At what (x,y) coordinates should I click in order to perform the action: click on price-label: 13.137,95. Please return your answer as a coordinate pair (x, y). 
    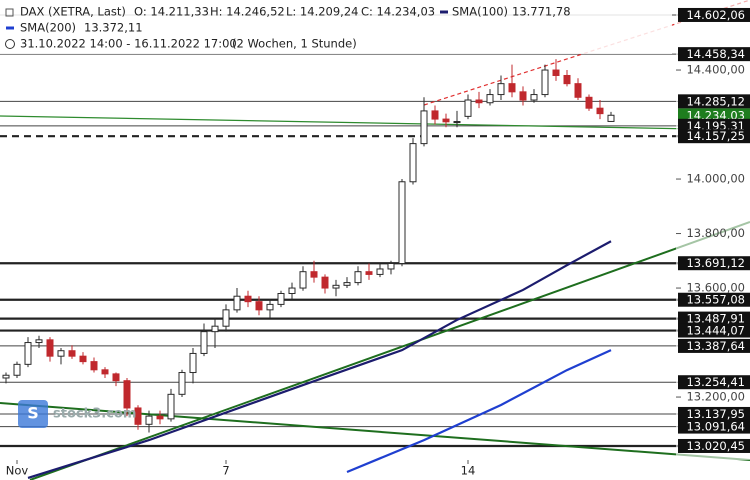
    Looking at the image, I should click on (715, 414).